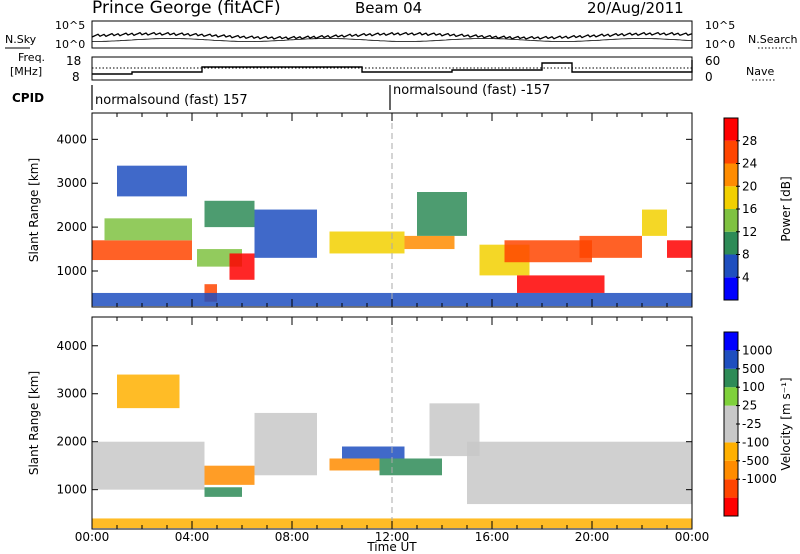  I want to click on colorbar-tick-1: 8, so click(746, 255).